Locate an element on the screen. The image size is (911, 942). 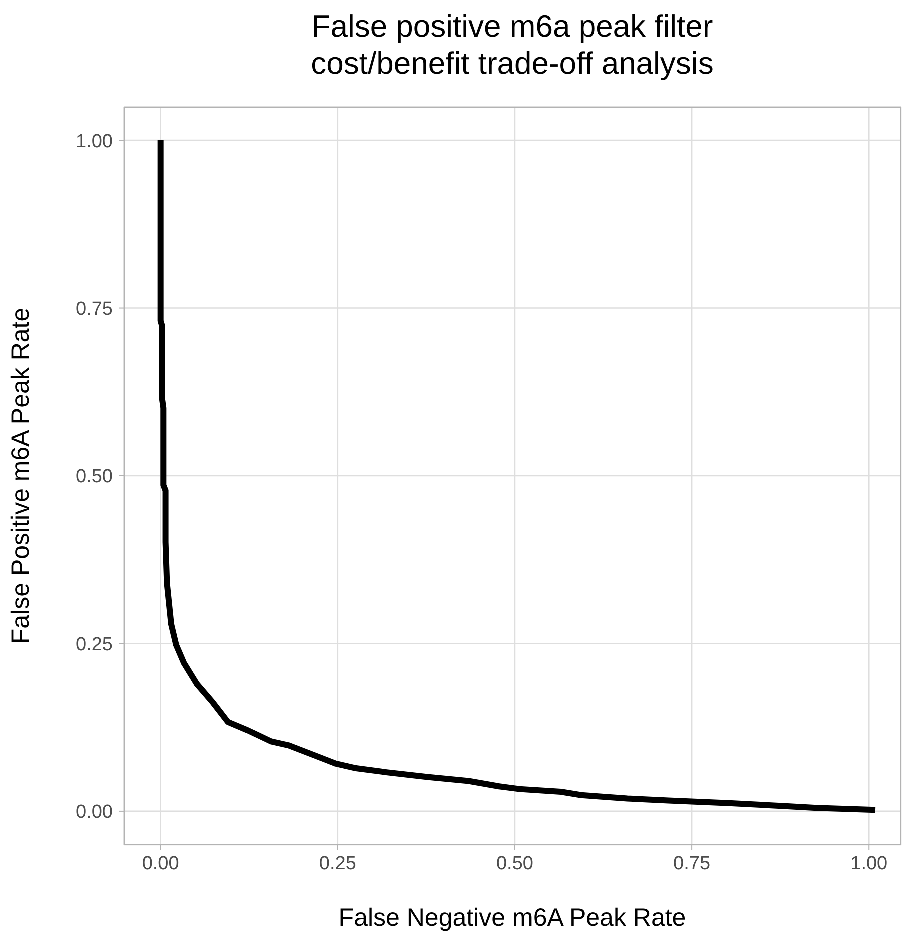
x-tick-label: 0.75 is located at coordinates (692, 863).